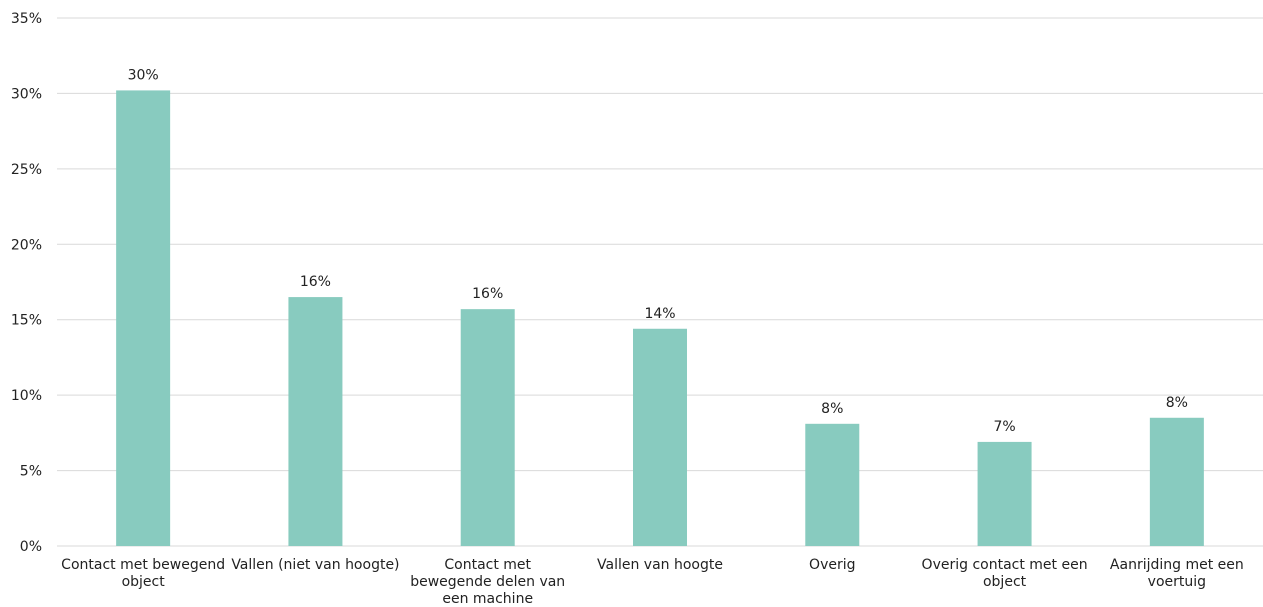 Image resolution: width=1263 pixels, height=607 pixels. Describe the element at coordinates (31, 547) in the screenshot. I see `y-tick-label: 0%` at that location.